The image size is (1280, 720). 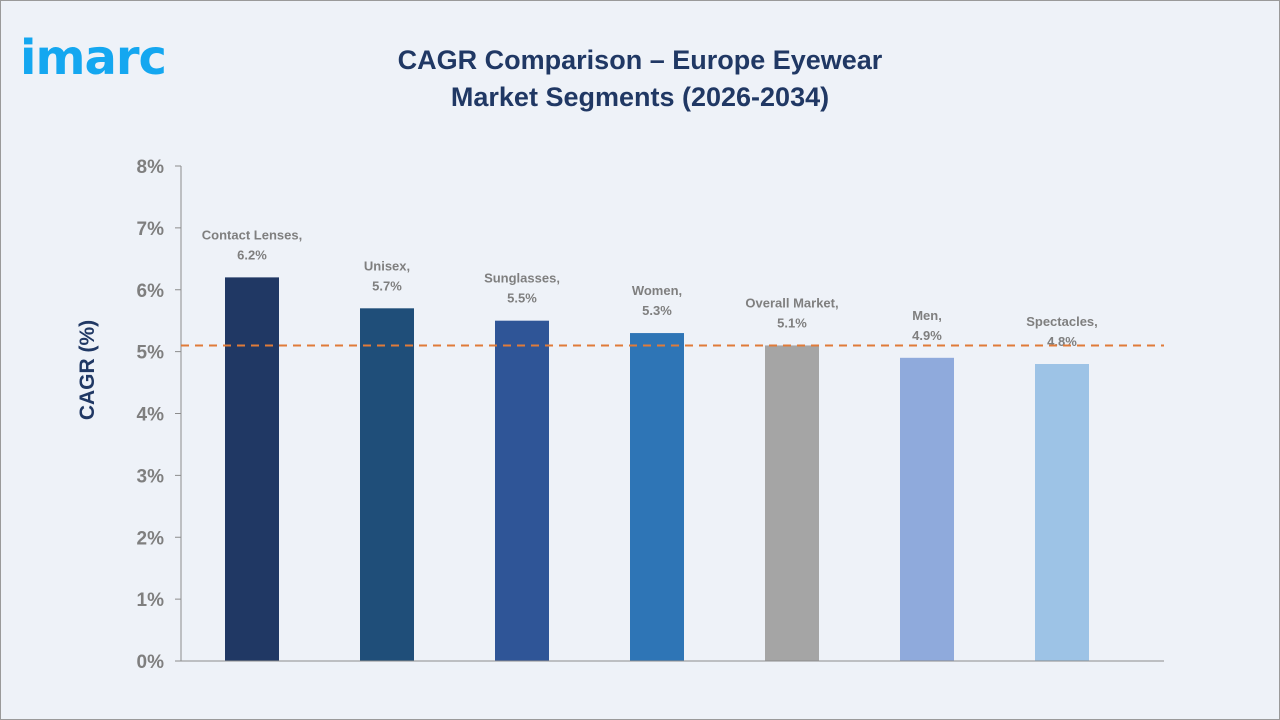 What do you see at coordinates (151, 476) in the screenshot?
I see `y-tick-label: 3%` at bounding box center [151, 476].